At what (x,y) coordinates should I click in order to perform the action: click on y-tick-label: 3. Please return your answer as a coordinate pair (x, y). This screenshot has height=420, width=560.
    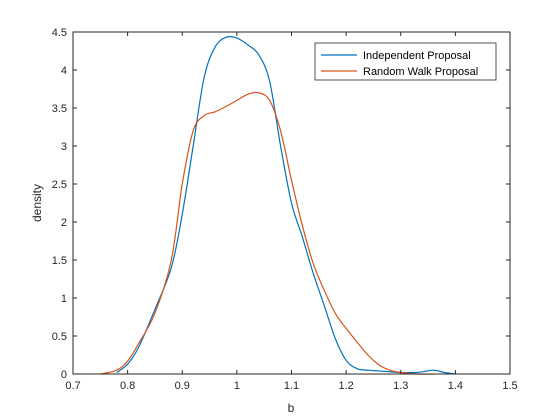
    Looking at the image, I should click on (64, 147).